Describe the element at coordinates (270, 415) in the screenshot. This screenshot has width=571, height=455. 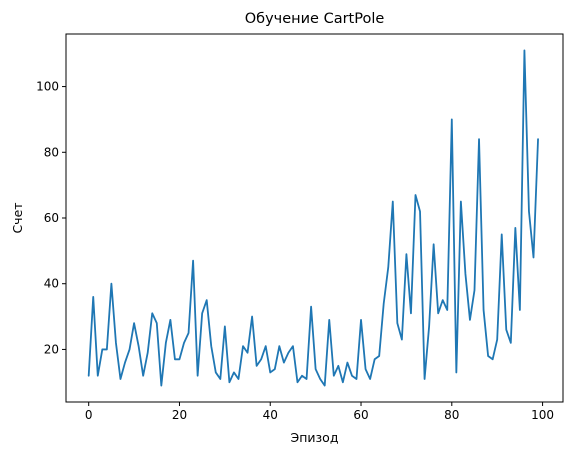
I see `x-tick-label: 40` at that location.